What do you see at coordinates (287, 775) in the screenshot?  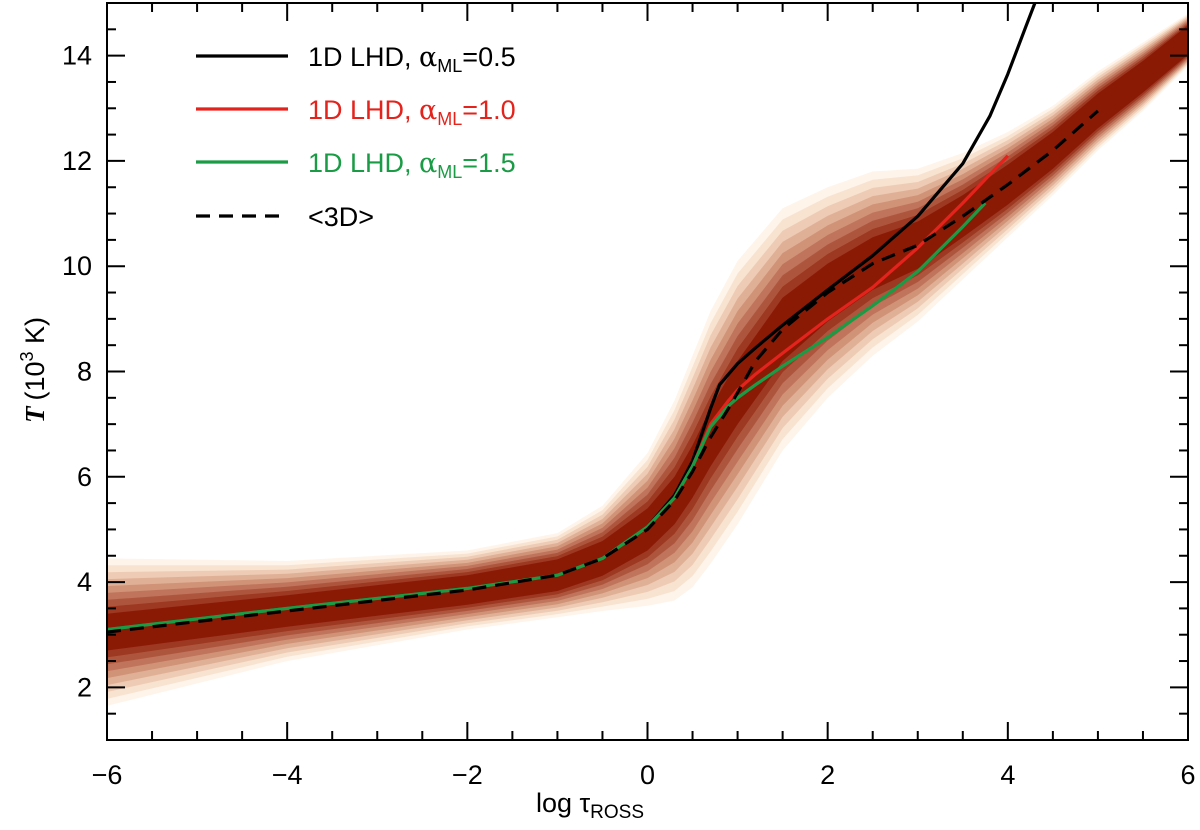 I see `x-tick-label: −4` at bounding box center [287, 775].